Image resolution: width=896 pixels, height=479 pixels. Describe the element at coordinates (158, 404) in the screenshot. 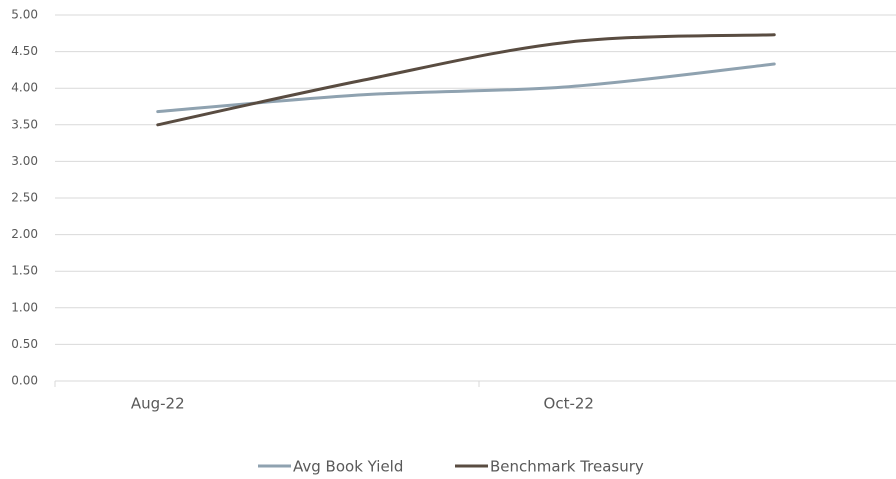

I see `x-tick-label: Aug-22` at that location.